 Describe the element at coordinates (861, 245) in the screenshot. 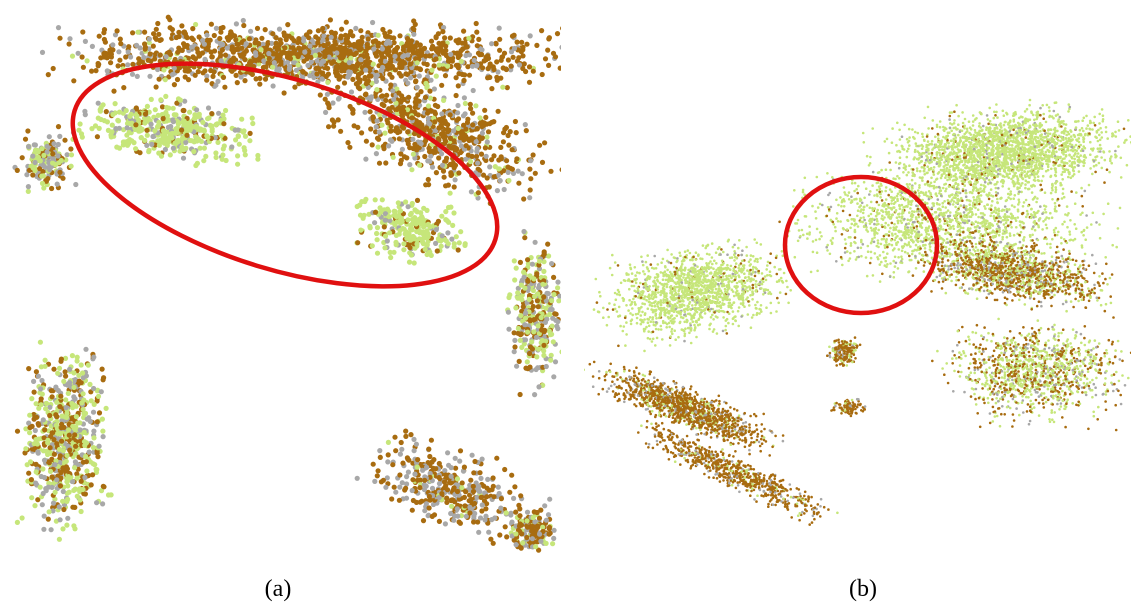

I see `highlight-circle` at that location.